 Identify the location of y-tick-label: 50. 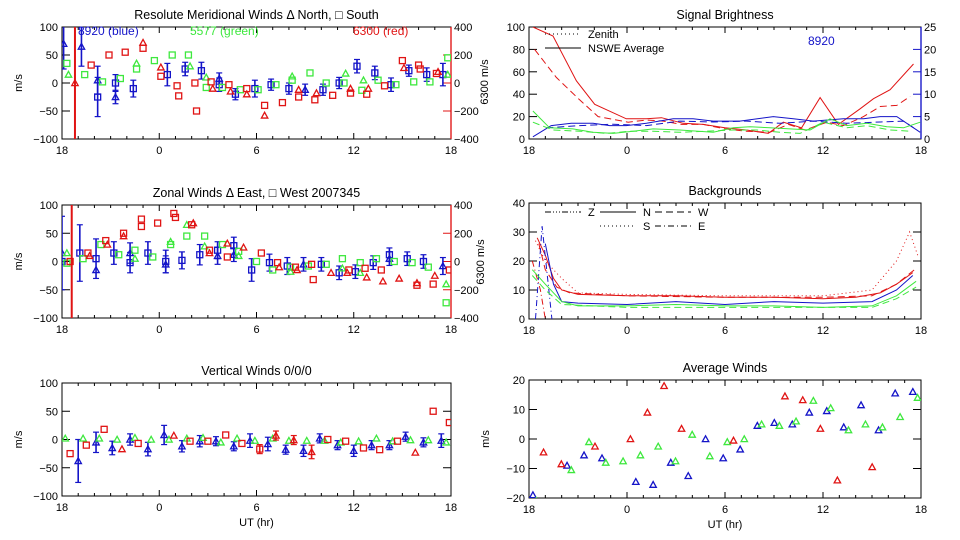
(52, 56).